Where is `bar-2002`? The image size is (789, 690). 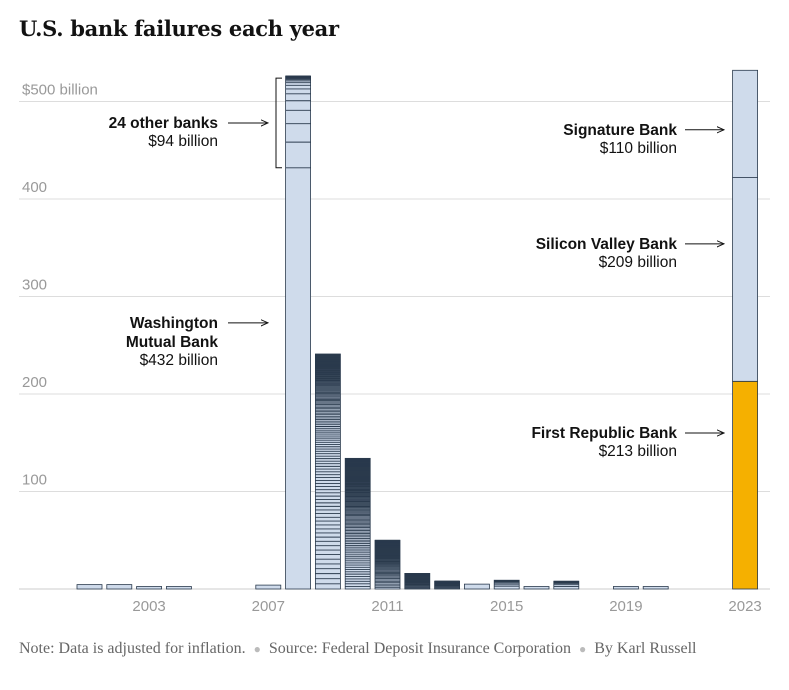
bar-2002 is located at coordinates (119, 587).